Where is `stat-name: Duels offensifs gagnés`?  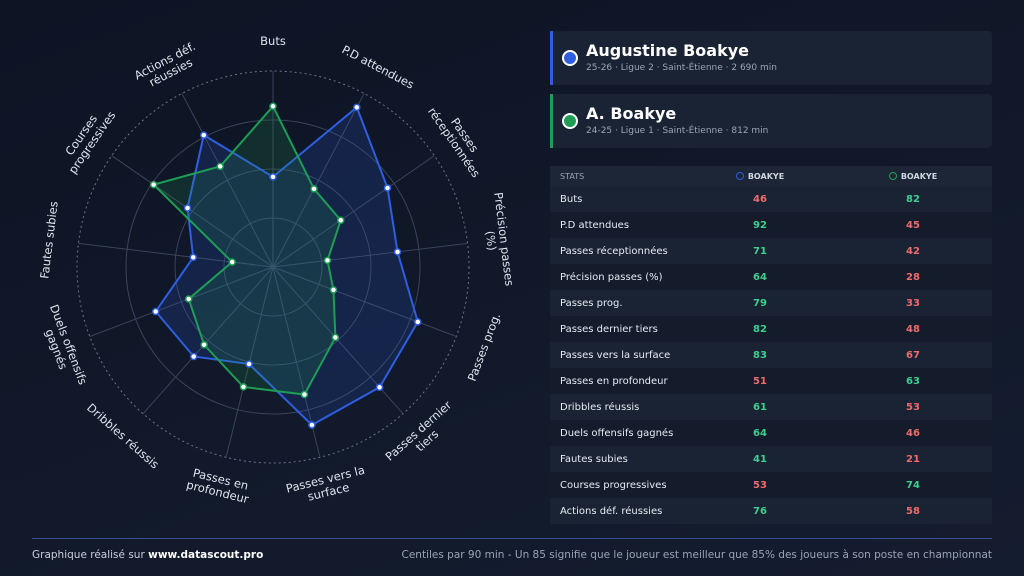
stat-name: Duels offensifs gagnés is located at coordinates (617, 433).